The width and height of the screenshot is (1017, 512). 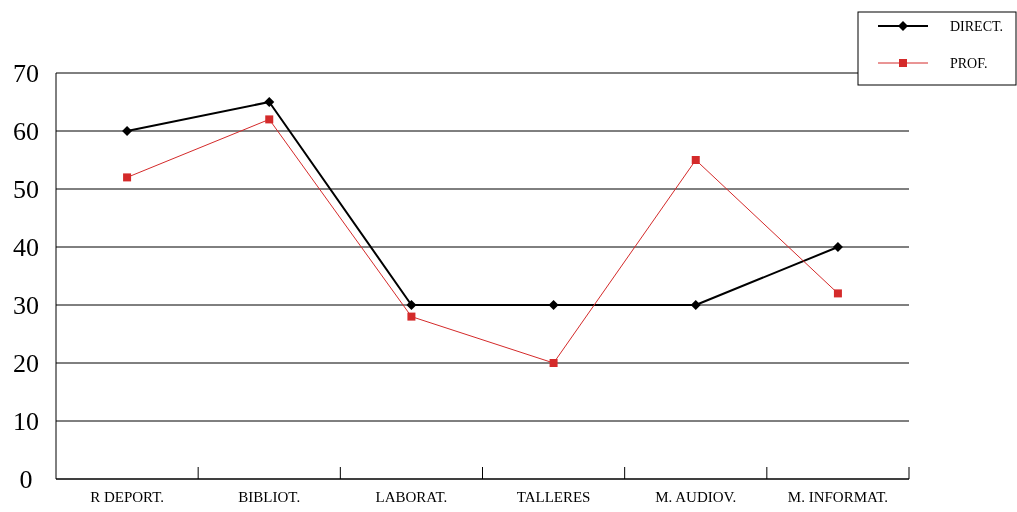 What do you see at coordinates (26, 248) in the screenshot?
I see `y-tick-label: 40` at bounding box center [26, 248].